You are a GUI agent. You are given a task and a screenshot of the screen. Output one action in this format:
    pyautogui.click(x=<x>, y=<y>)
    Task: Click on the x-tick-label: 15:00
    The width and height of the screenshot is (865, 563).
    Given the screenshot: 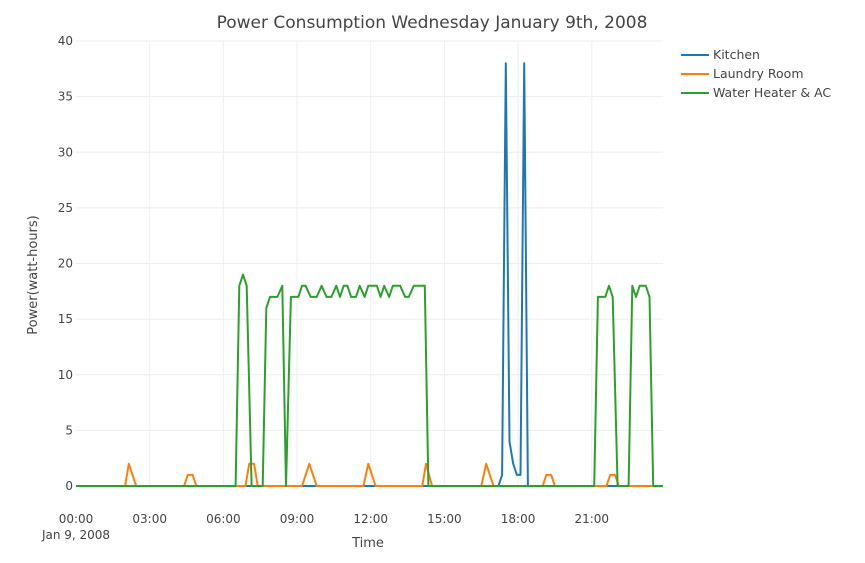 What is the action you would take?
    pyautogui.click(x=444, y=519)
    